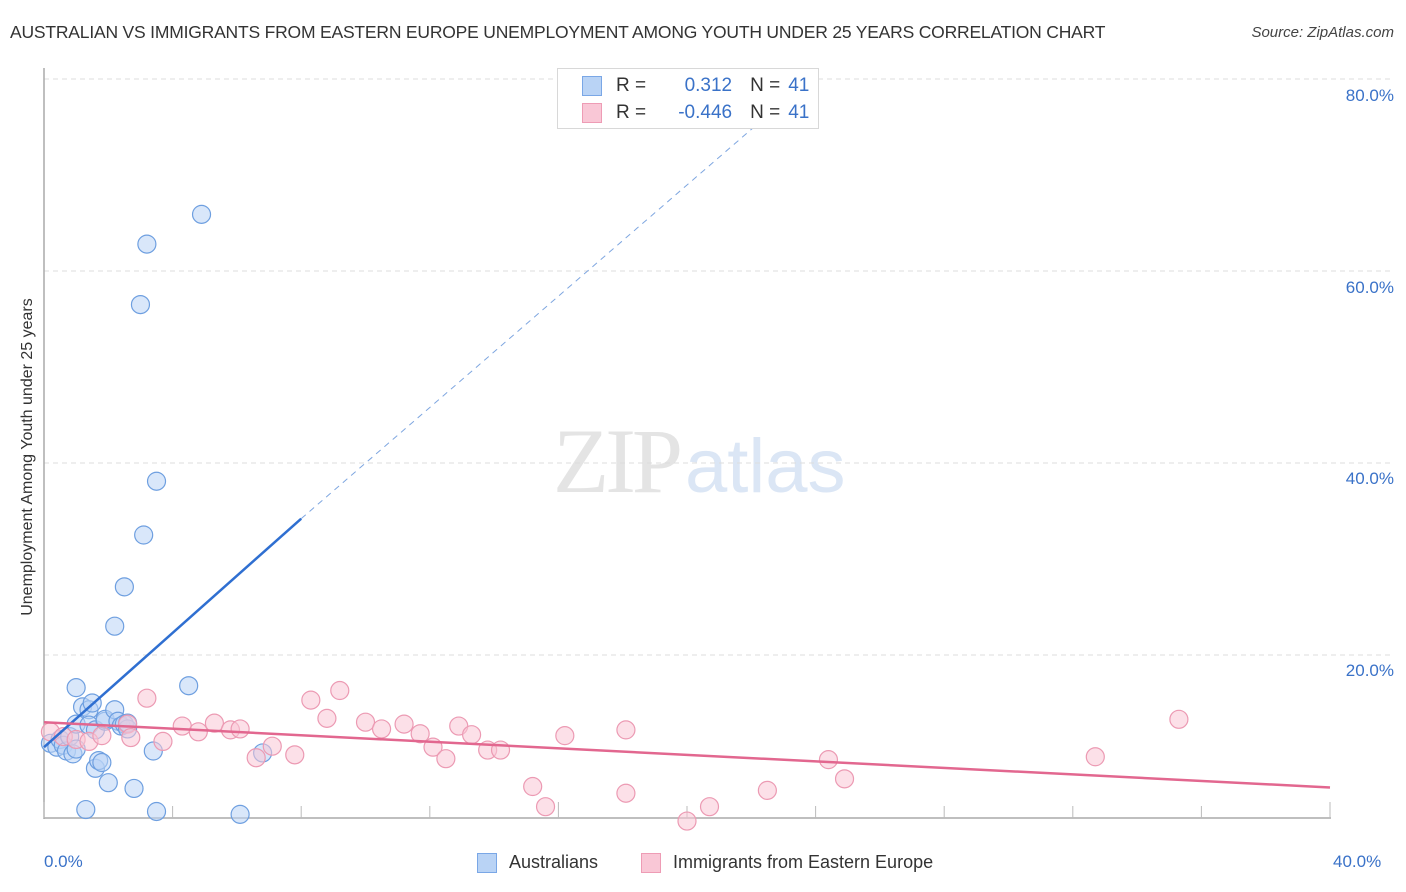 The image size is (1406, 892). I want to click on immigrants-legend-swatch, so click(651, 862).